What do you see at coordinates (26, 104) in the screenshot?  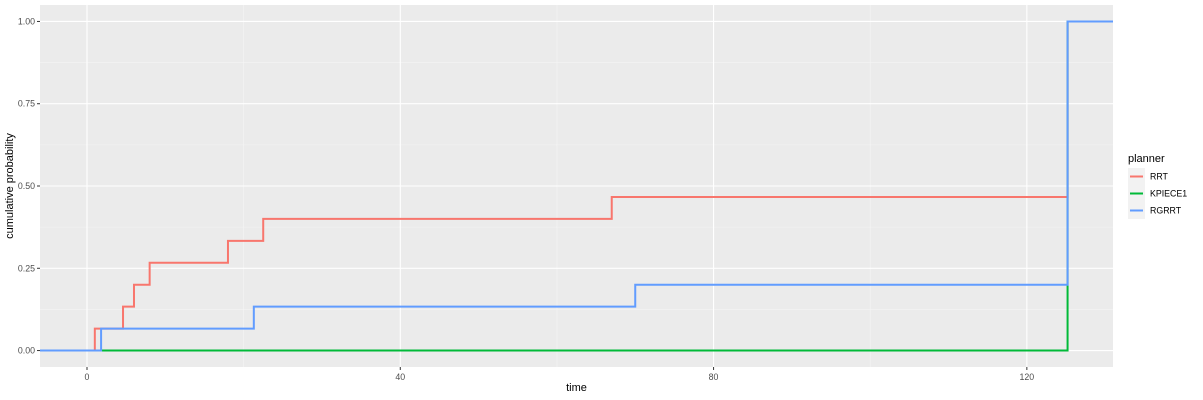 I see `y-tick-label: 0.75` at bounding box center [26, 104].